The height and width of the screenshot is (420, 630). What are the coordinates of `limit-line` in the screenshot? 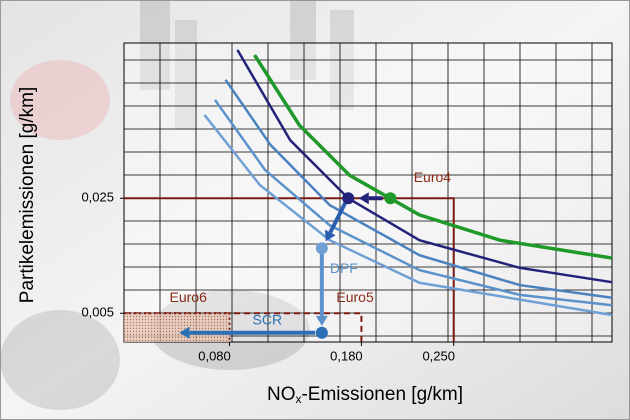 It's located at (177, 327).